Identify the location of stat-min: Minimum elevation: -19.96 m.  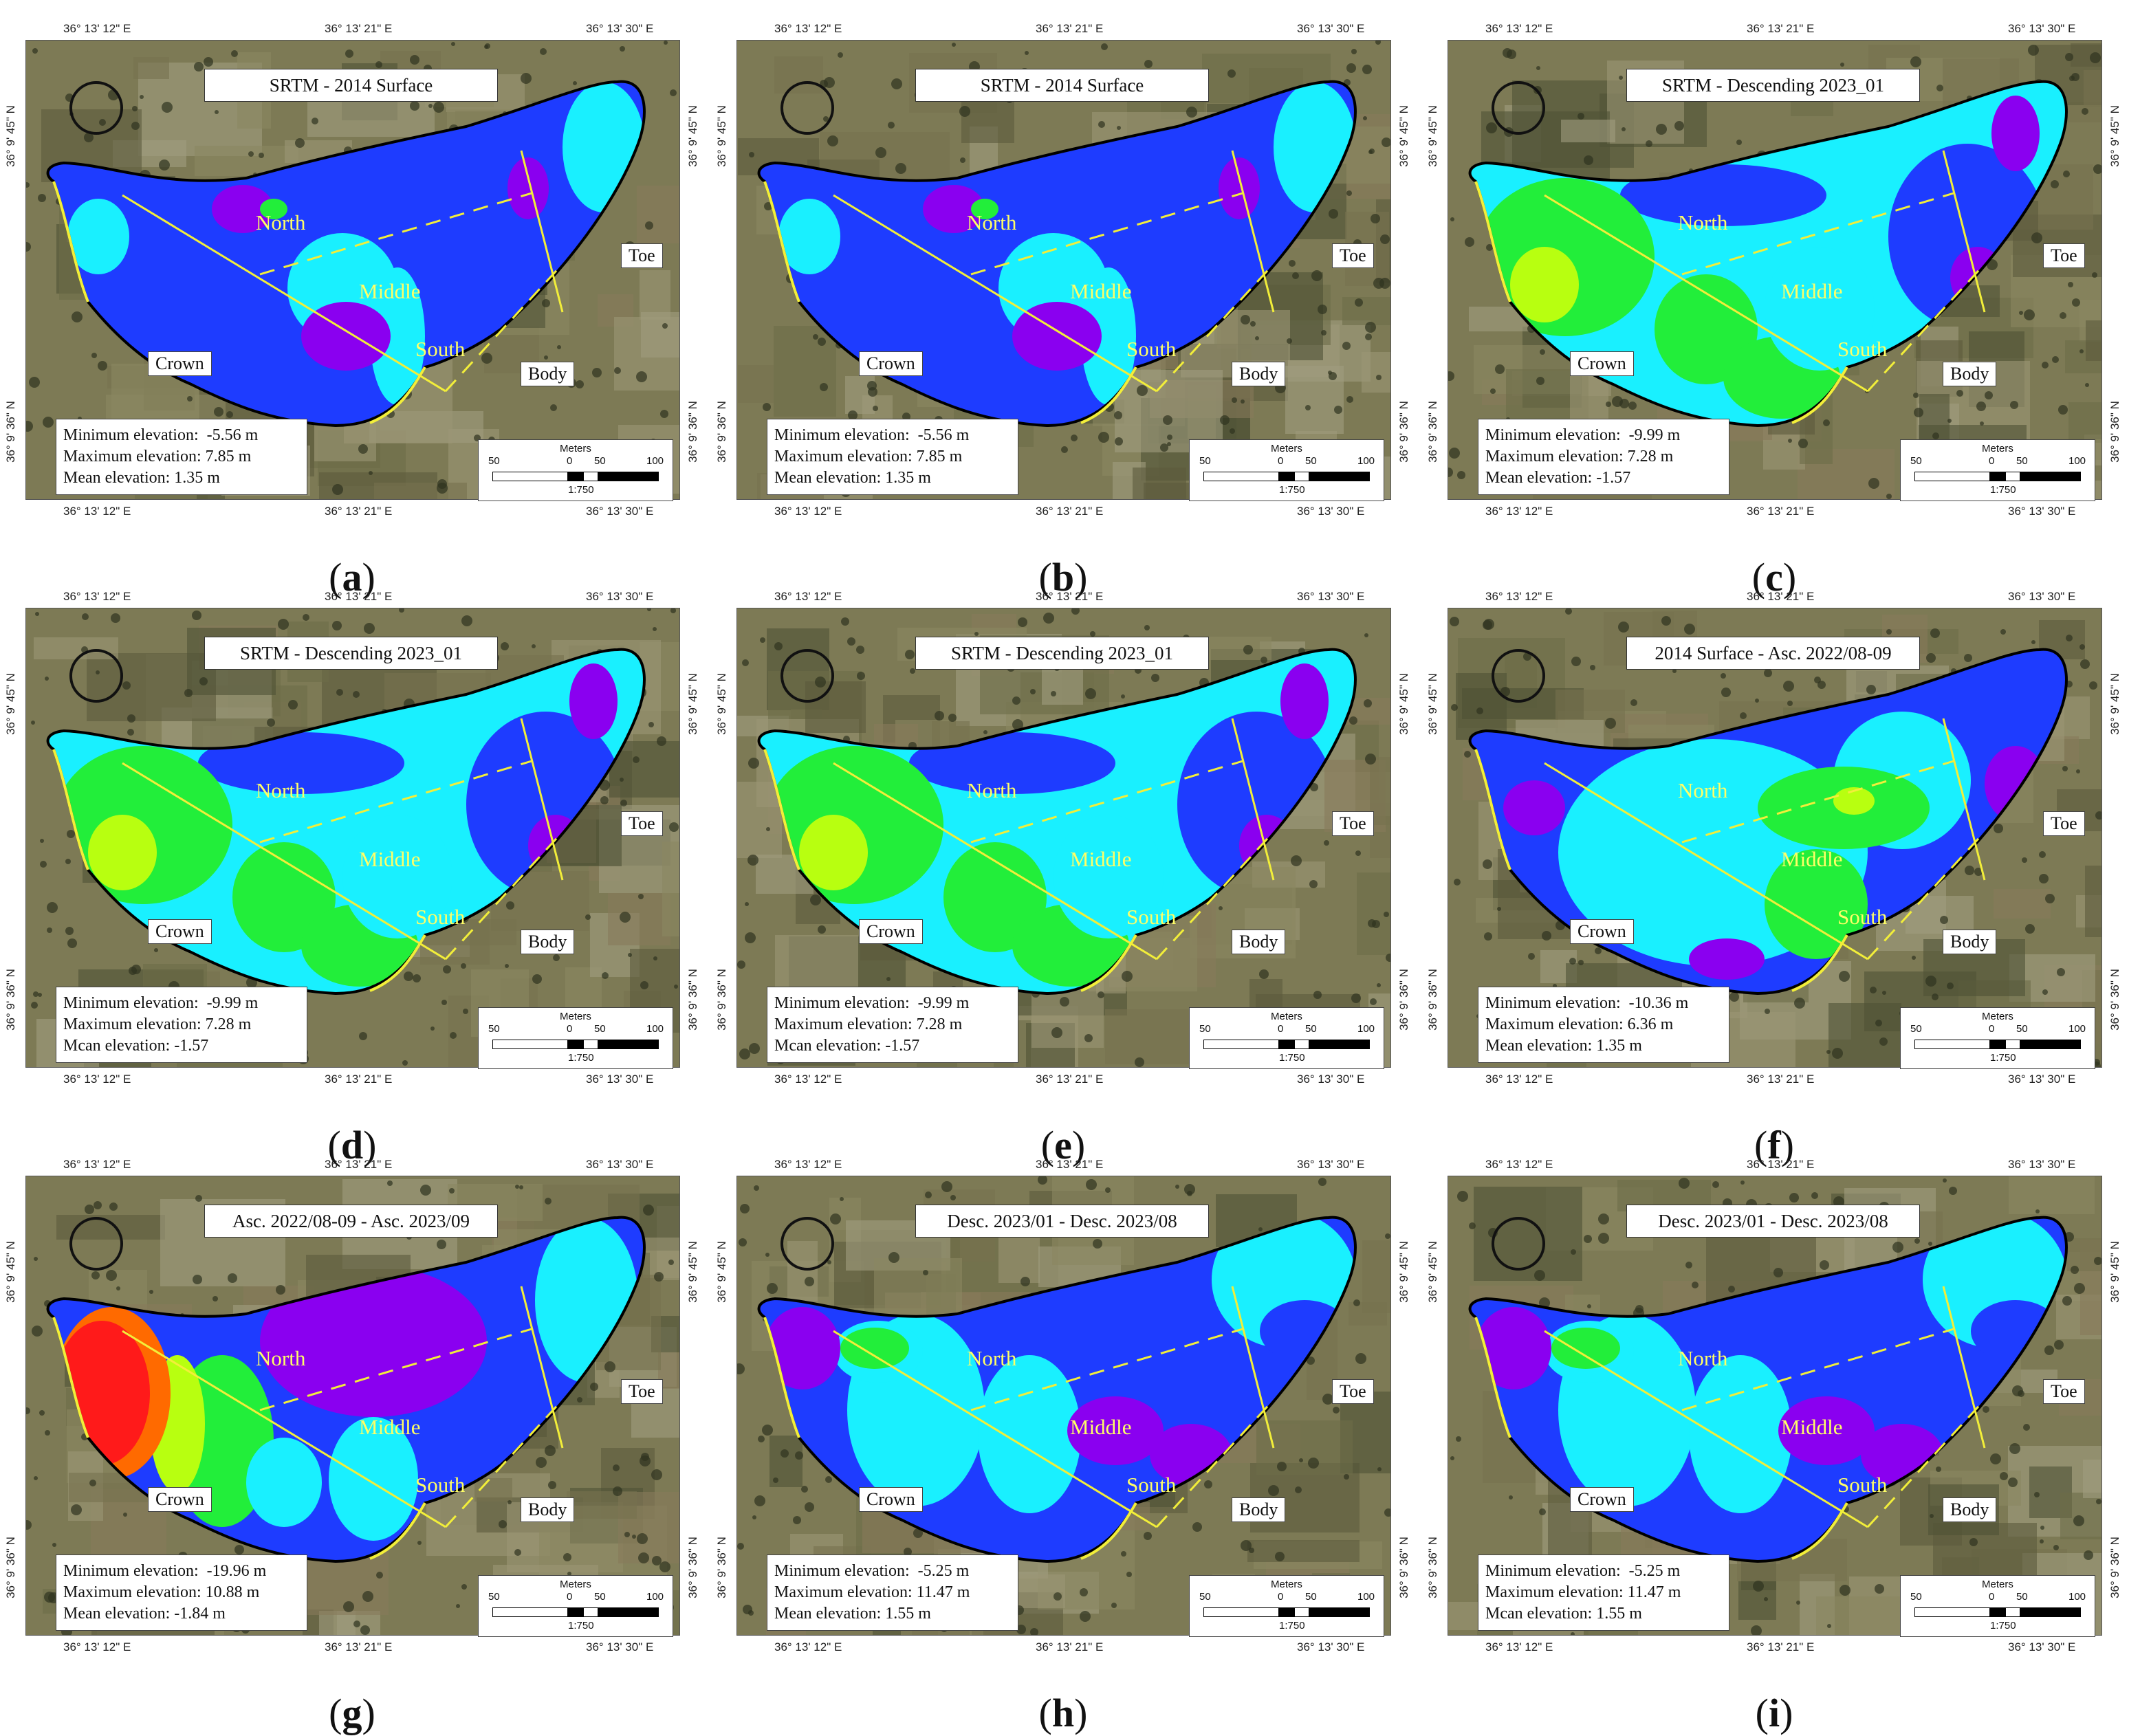
(165, 1571).